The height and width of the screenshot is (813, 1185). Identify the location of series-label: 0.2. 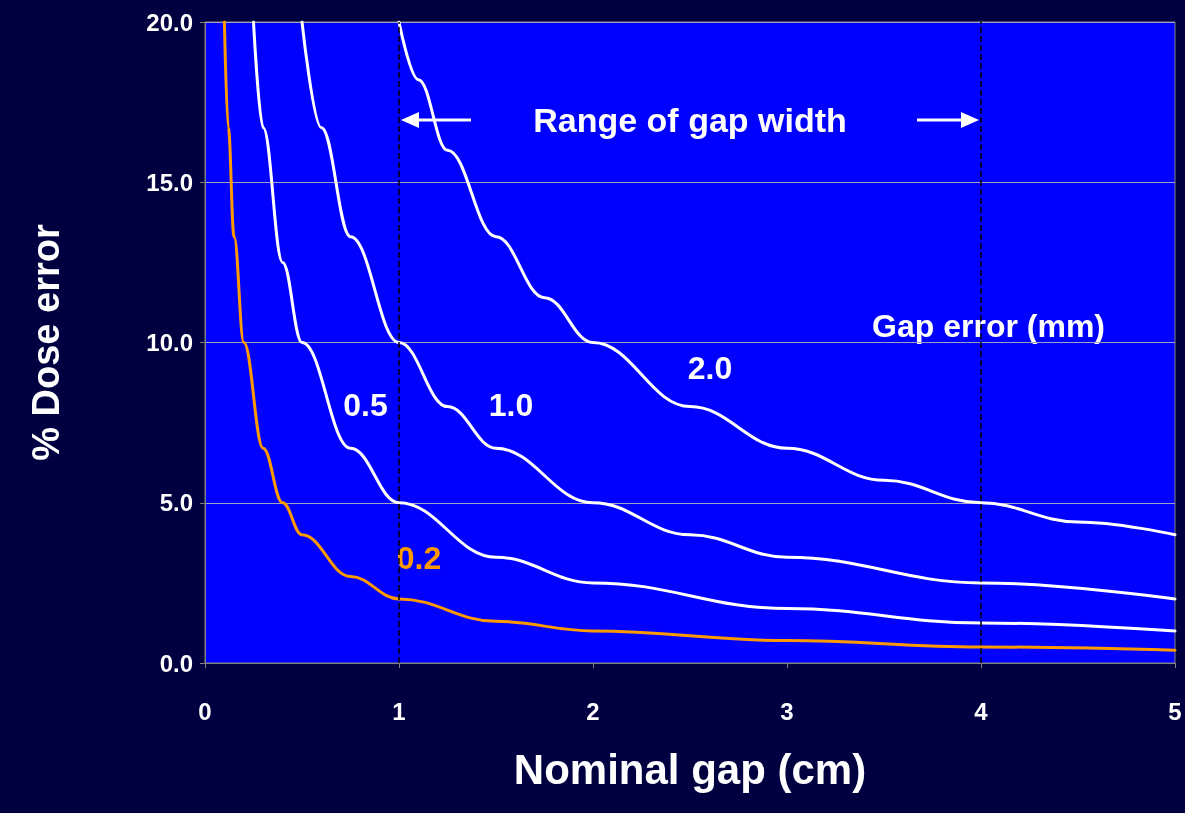
(419, 557).